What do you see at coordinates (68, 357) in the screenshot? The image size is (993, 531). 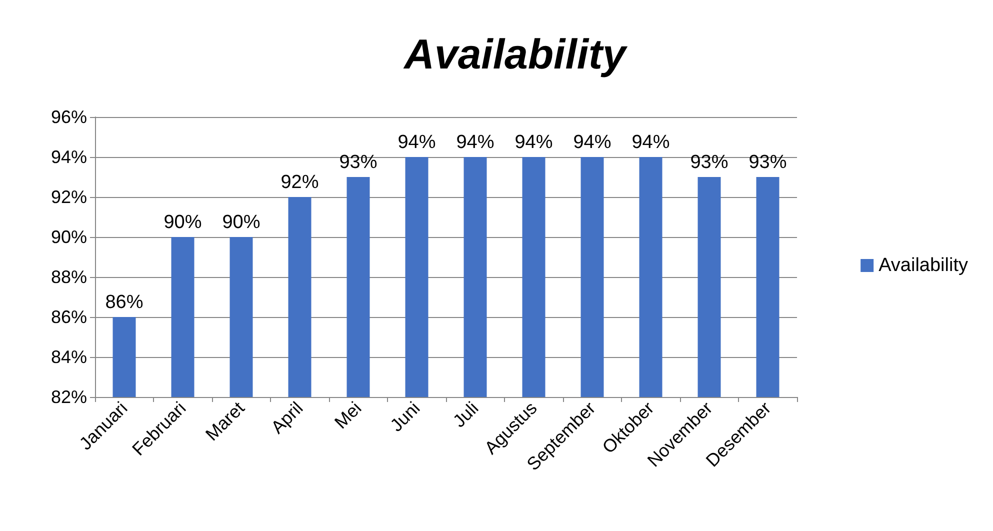 I see `y-tick-label: 84%` at bounding box center [68, 357].